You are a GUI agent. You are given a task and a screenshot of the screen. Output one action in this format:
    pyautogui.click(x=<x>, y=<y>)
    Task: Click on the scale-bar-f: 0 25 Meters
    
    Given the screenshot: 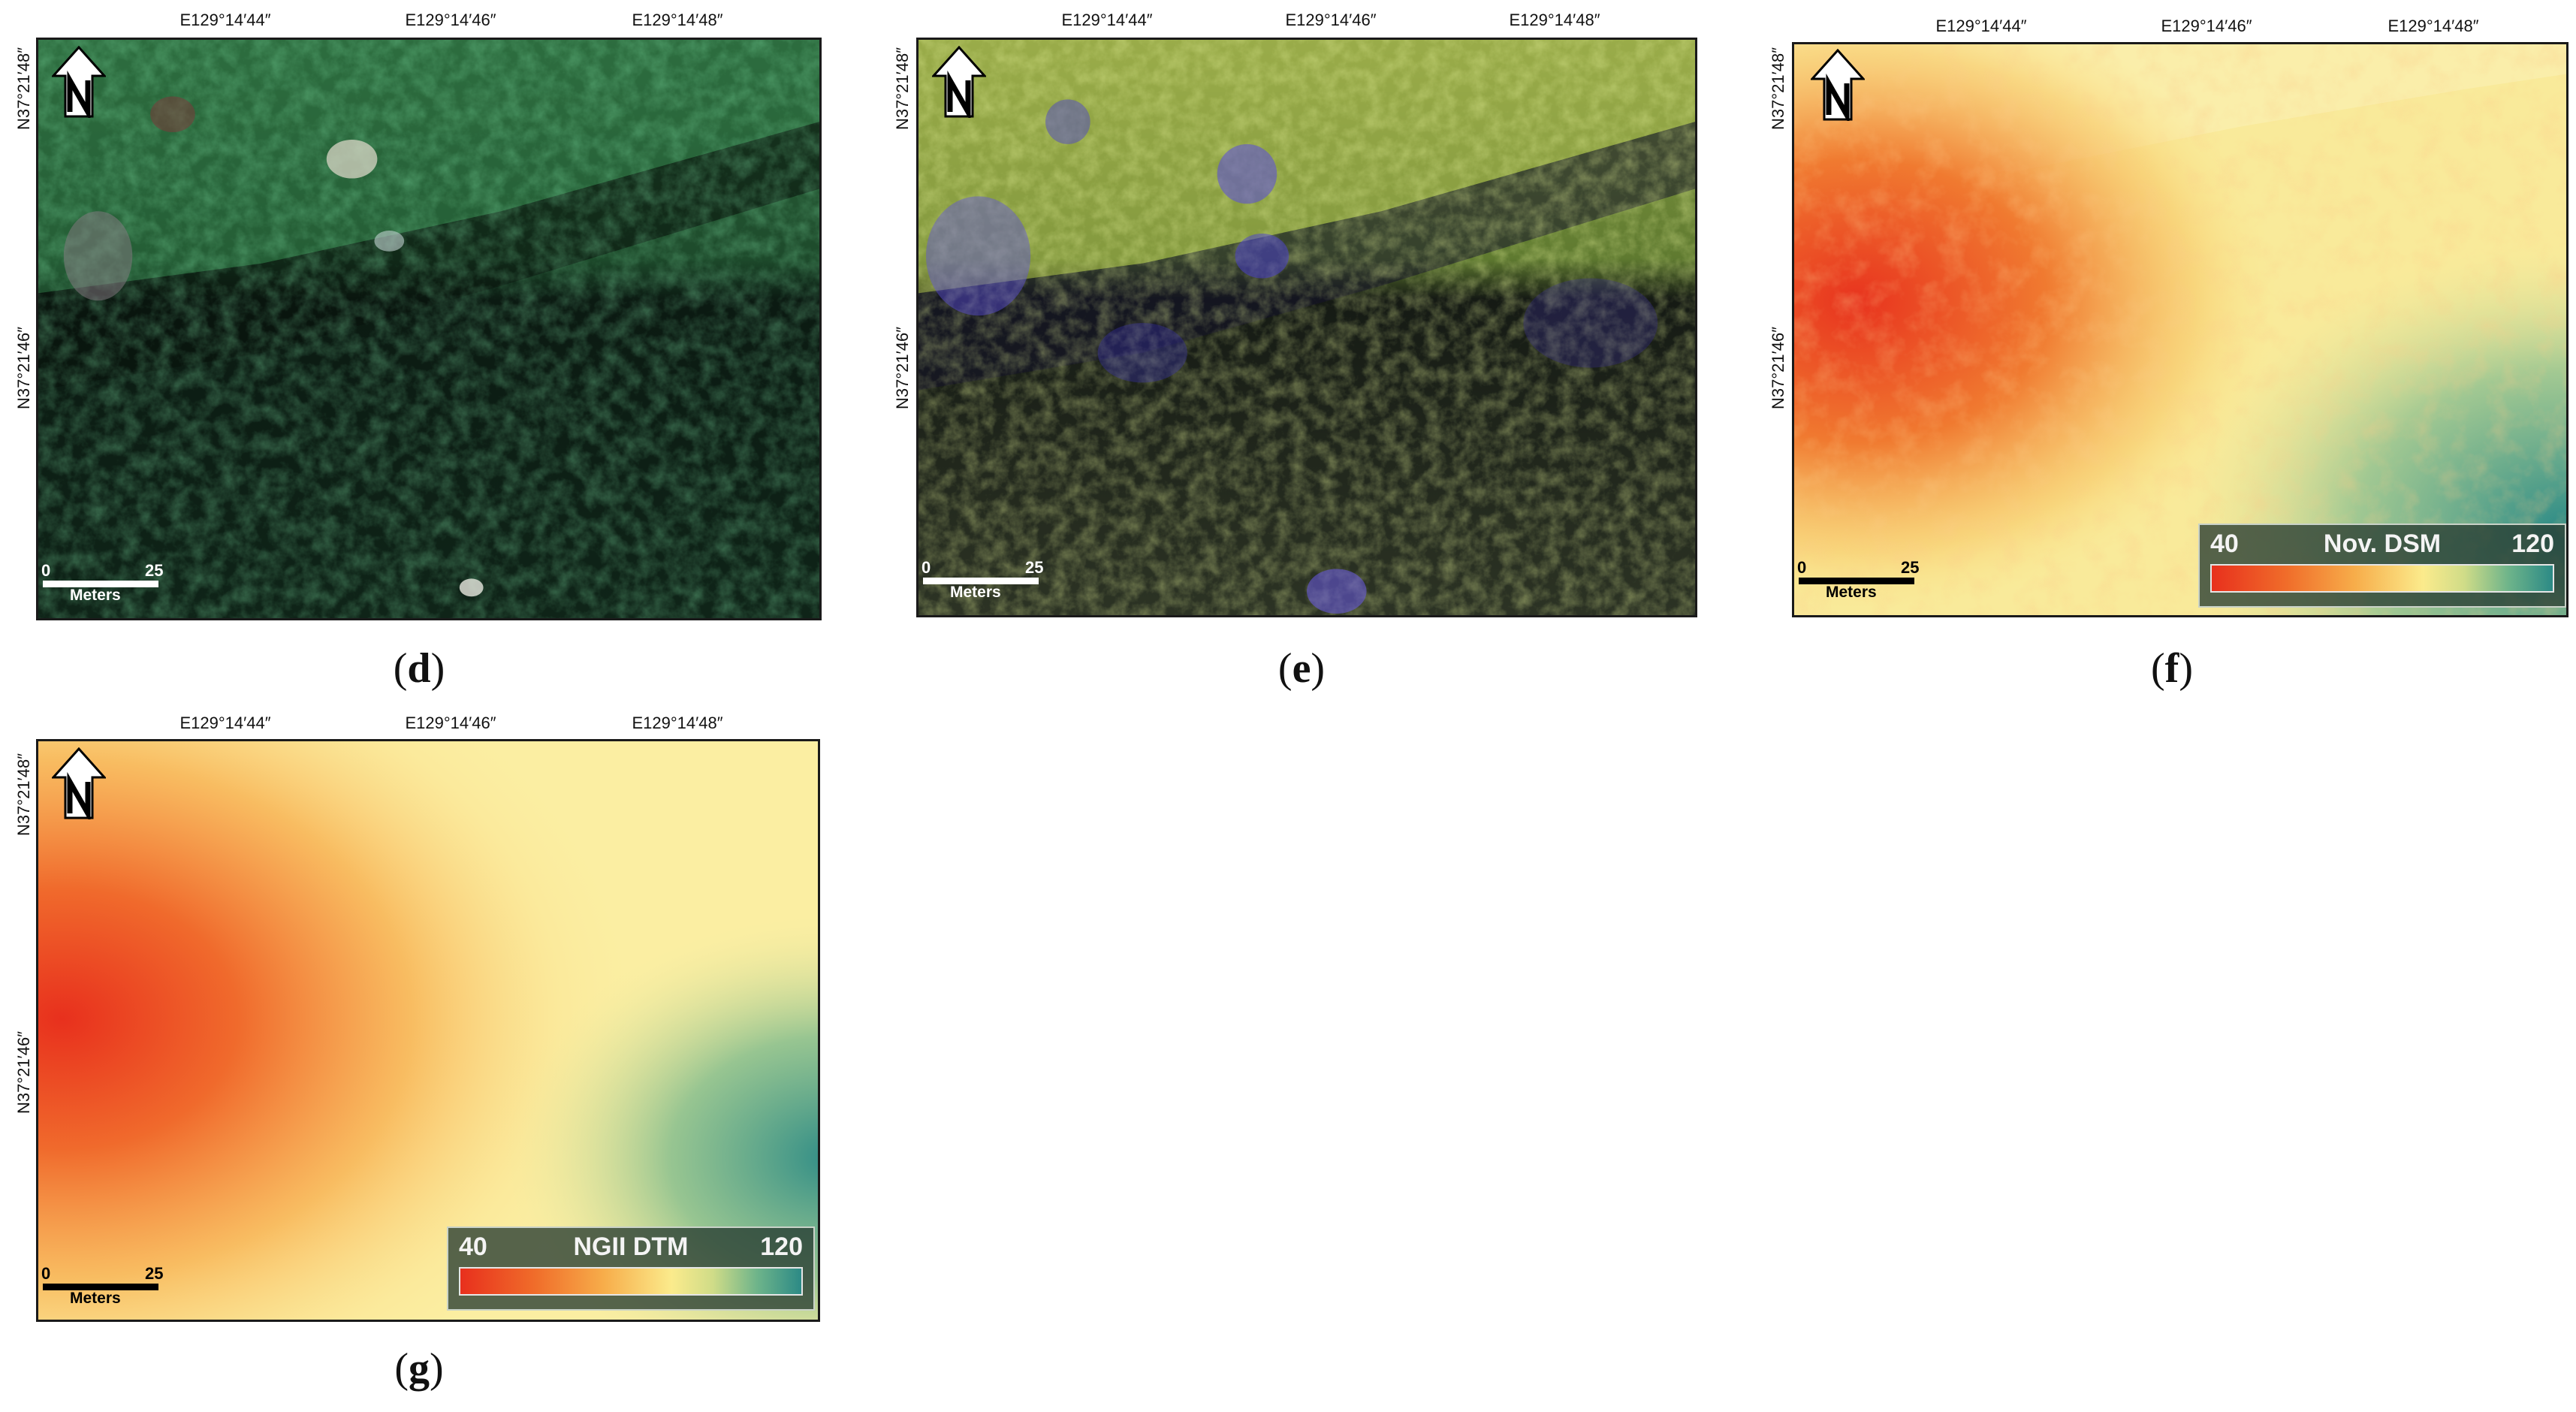 What is the action you would take?
    pyautogui.click(x=1858, y=579)
    